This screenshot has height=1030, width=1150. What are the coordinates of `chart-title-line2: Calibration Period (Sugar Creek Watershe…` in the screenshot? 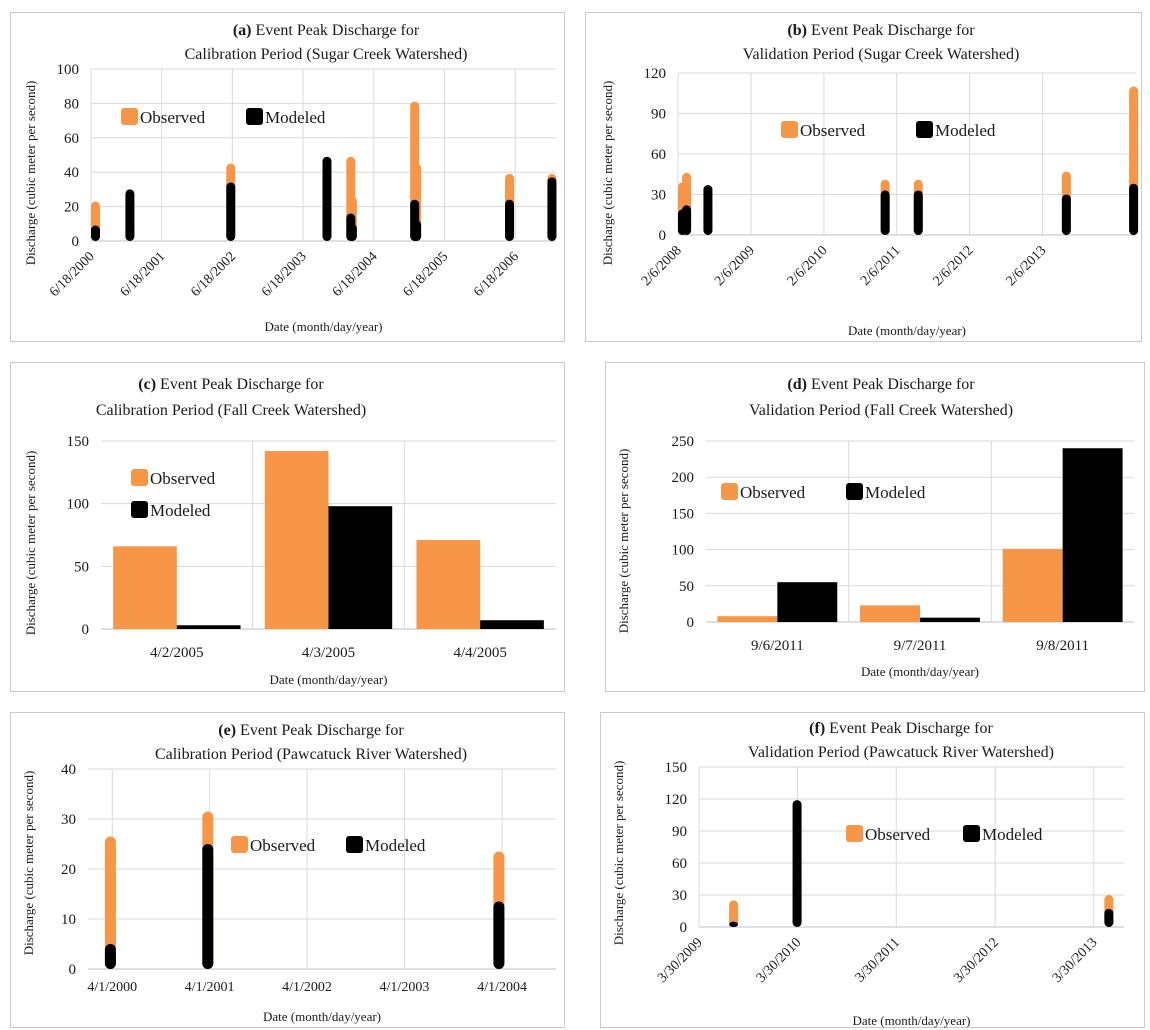 It's located at (326, 54).